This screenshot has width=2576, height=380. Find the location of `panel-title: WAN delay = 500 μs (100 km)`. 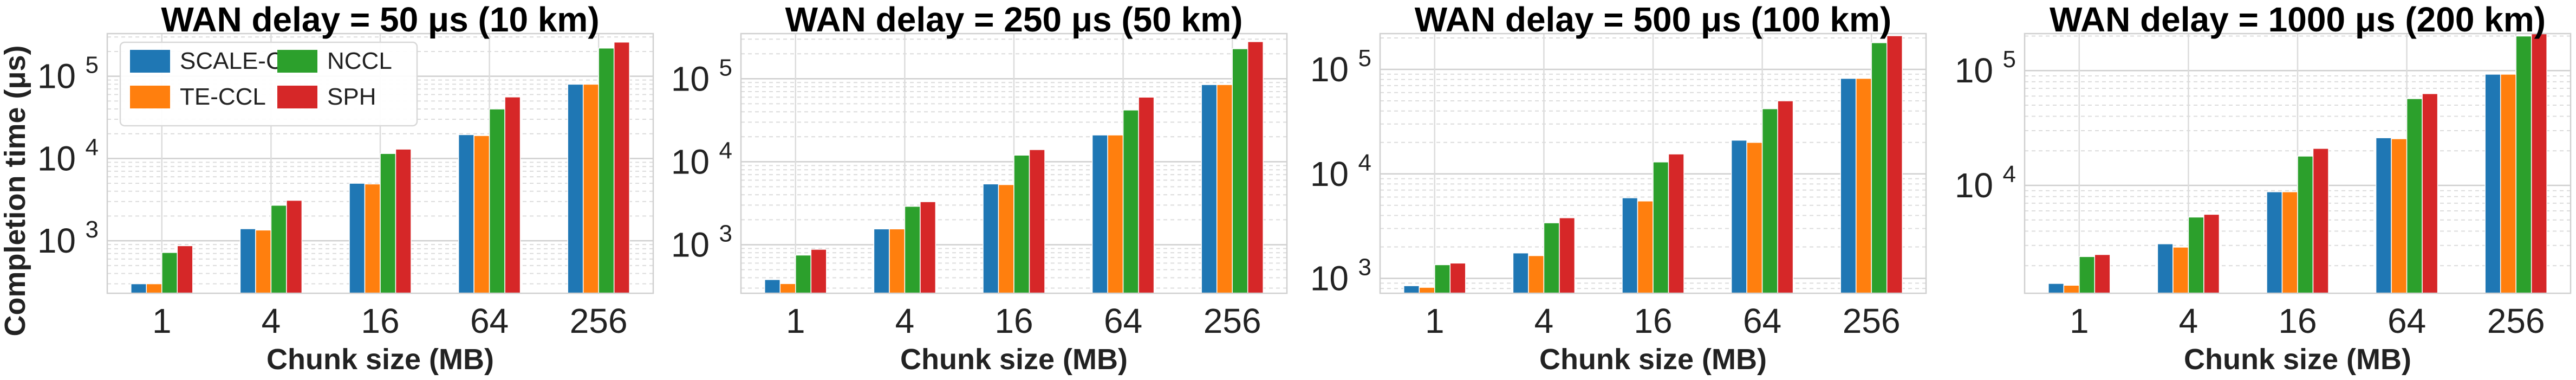

panel-title: WAN delay = 500 μs (100 km) is located at coordinates (1653, 20).